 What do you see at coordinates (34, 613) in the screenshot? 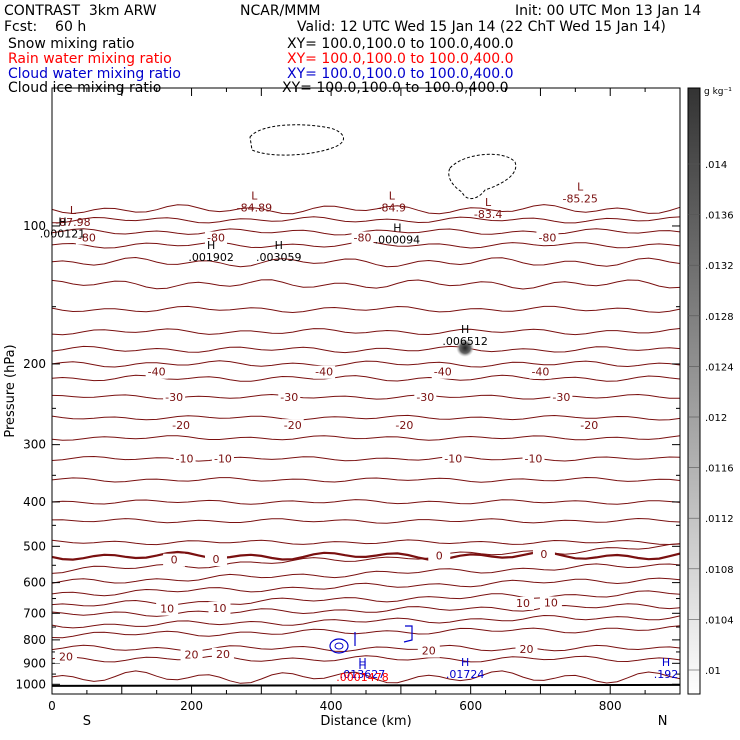
I see `y-tick-label: 700` at bounding box center [34, 613].